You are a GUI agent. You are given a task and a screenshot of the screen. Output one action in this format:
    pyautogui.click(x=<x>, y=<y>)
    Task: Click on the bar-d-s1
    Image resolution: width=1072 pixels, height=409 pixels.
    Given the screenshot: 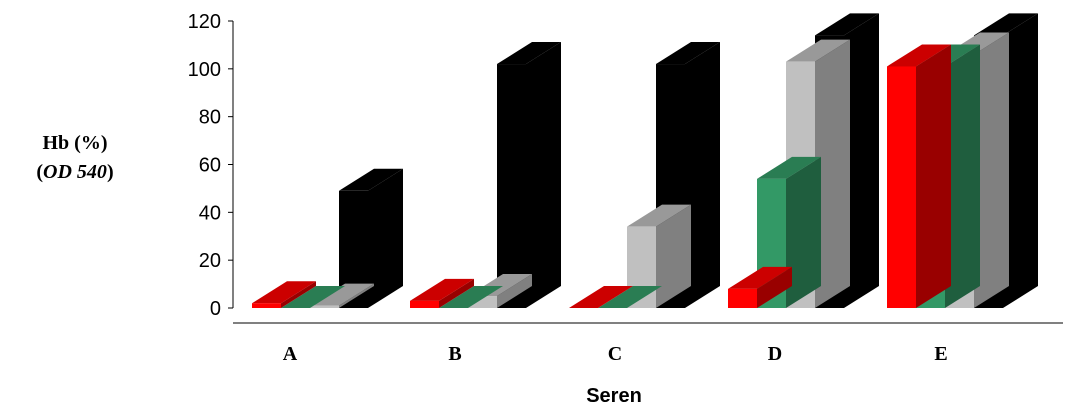 What is the action you would take?
    pyautogui.click(x=760, y=287)
    